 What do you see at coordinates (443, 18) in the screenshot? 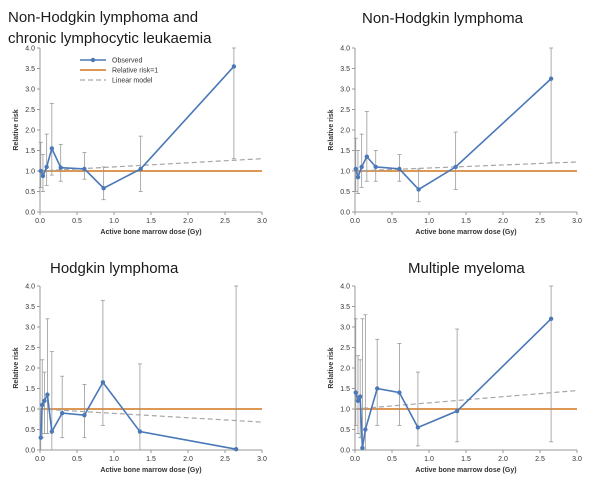
I see `chart-title: Non-Hodgkin lymphoma` at bounding box center [443, 18].